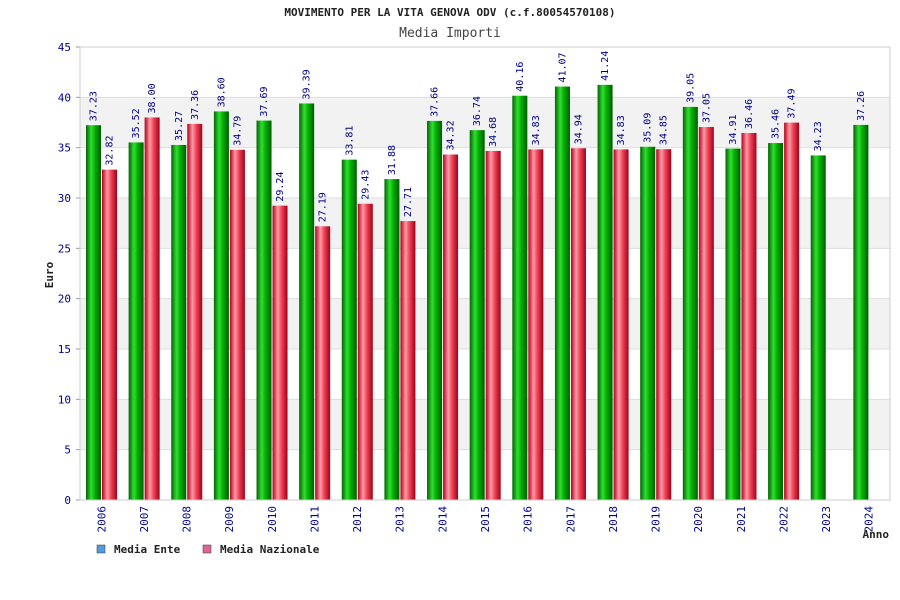  I want to click on legend: Media Ente Media Nazionale, so click(208, 549).